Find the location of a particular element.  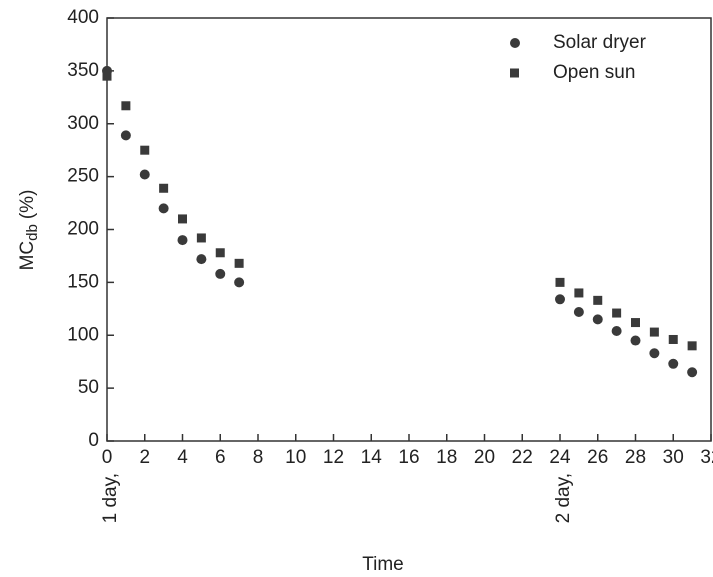

x-tick-label: 8 is located at coordinates (258, 457).